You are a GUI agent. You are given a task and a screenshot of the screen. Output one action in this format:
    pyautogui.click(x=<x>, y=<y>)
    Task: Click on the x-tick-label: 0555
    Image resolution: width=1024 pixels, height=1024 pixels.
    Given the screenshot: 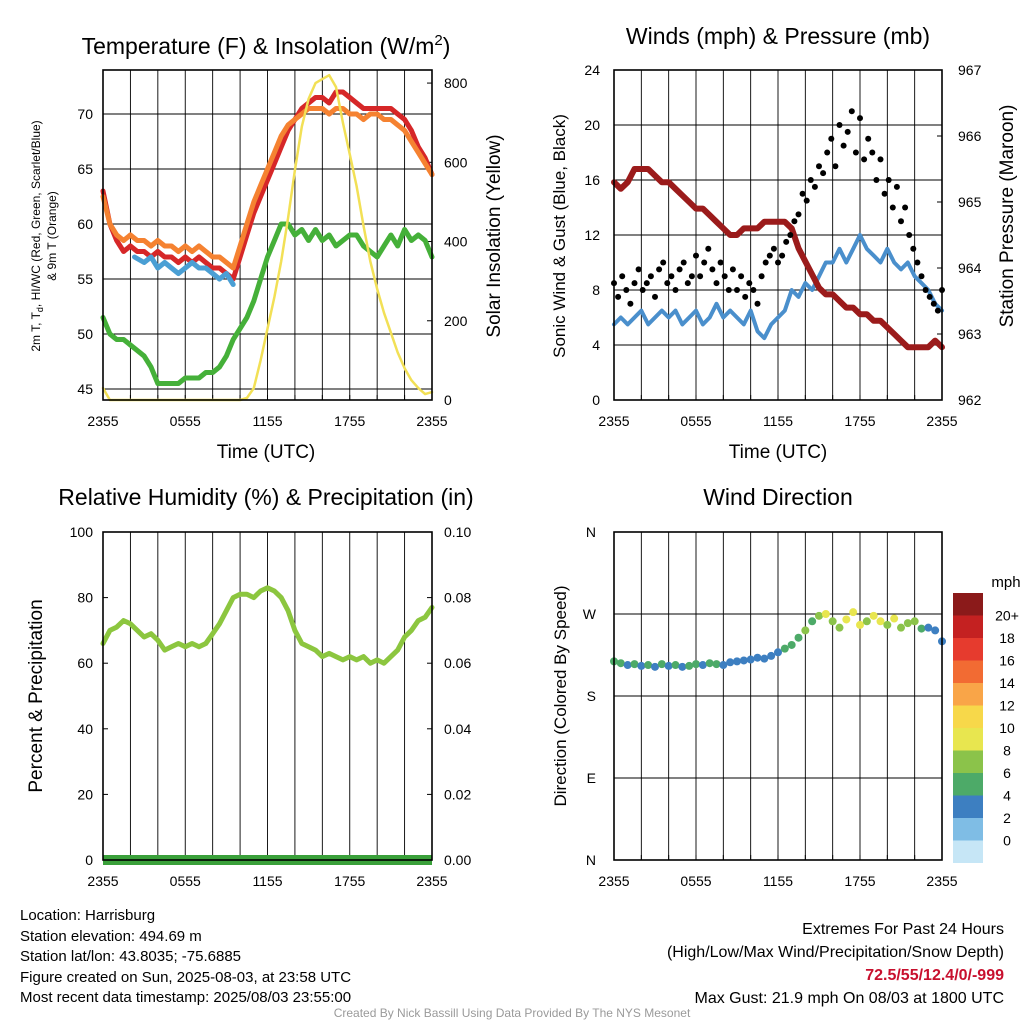 What is the action you would take?
    pyautogui.click(x=695, y=881)
    